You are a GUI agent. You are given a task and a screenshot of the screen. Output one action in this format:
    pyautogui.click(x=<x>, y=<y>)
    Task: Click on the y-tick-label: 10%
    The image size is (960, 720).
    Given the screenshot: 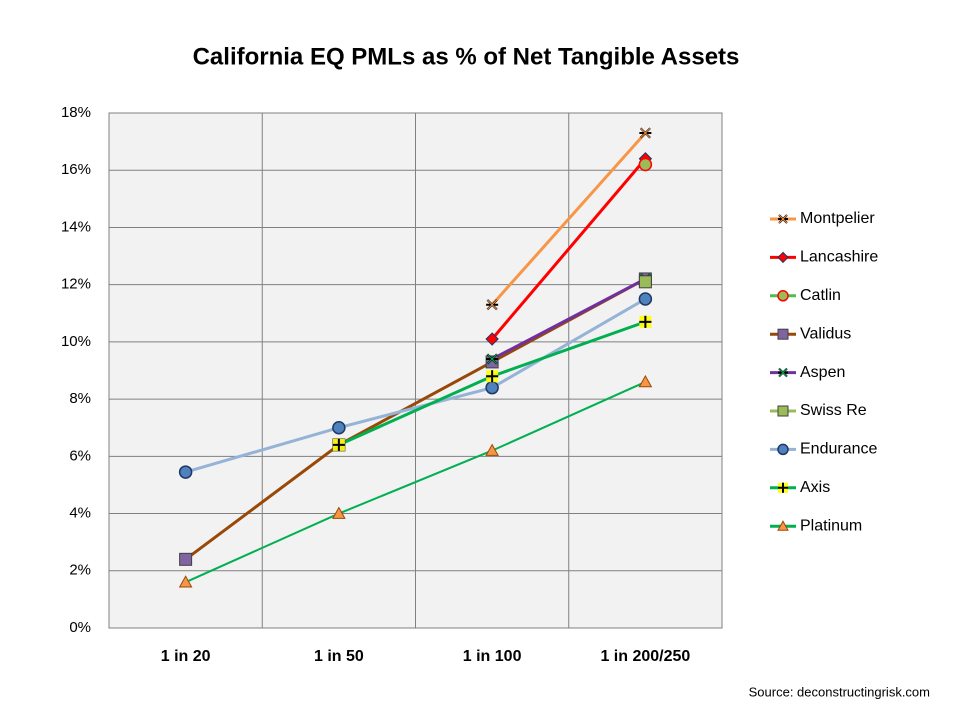 What is the action you would take?
    pyautogui.click(x=76, y=341)
    